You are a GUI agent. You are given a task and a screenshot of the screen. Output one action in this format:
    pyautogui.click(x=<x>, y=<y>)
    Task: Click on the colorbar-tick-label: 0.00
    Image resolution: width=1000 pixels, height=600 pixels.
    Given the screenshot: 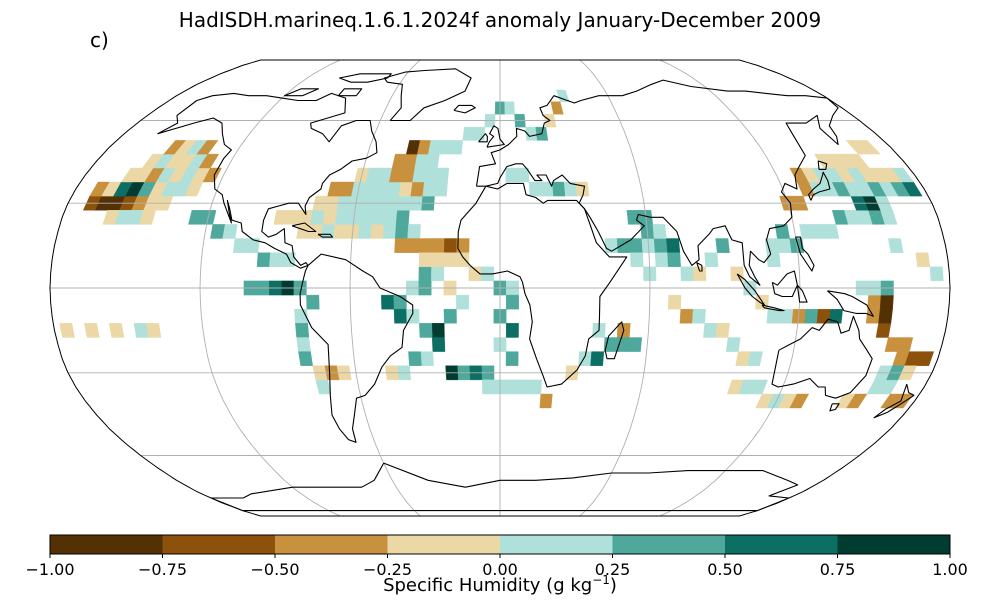 What is the action you would take?
    pyautogui.click(x=500, y=569)
    